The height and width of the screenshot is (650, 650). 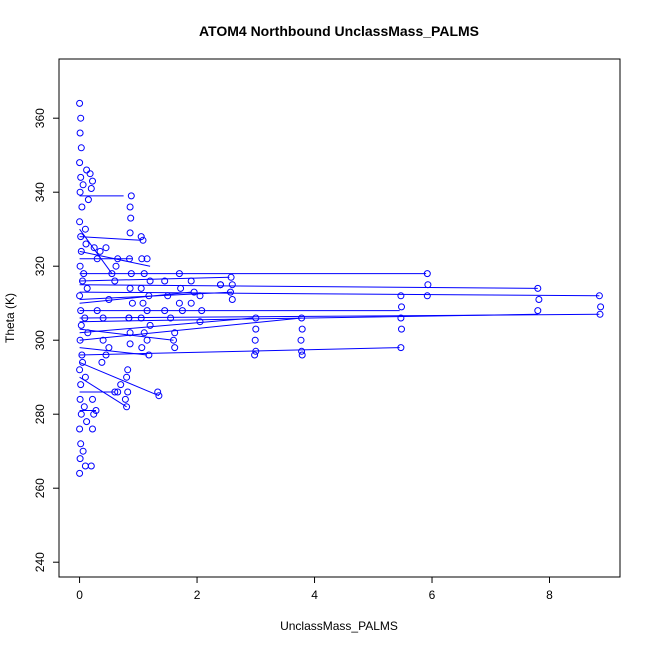 I want to click on y-tick-label: 340, so click(x=40, y=192).